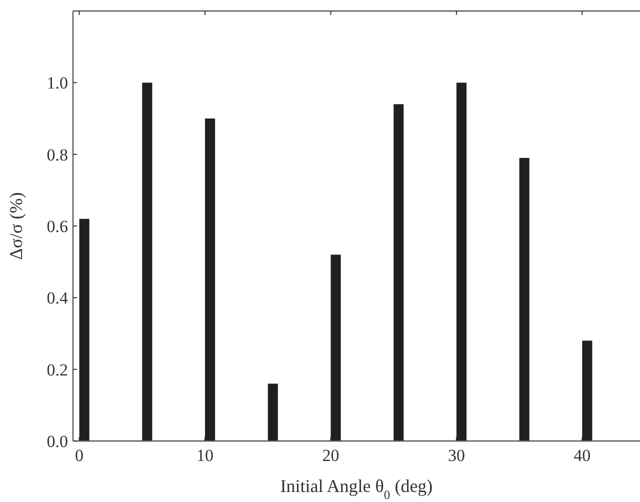 The height and width of the screenshot is (502, 640). What do you see at coordinates (16, 226) in the screenshot?
I see `y-axis-title: Δσ/σ (%)` at bounding box center [16, 226].